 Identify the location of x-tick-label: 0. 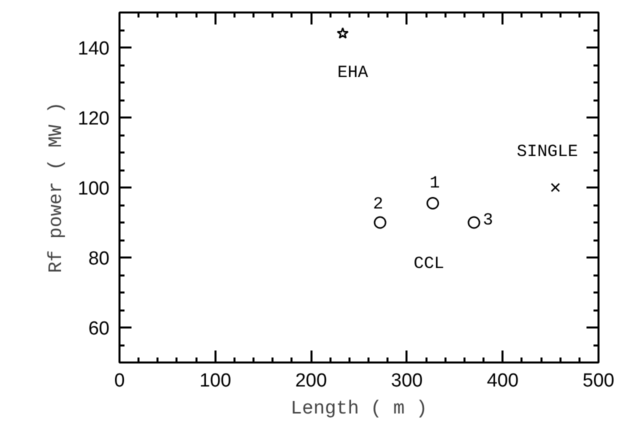
(119, 381).